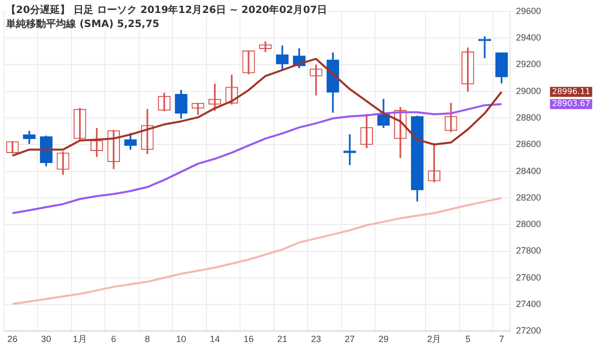  What do you see at coordinates (383, 339) in the screenshot?
I see `x-tick-label: 29` at bounding box center [383, 339].